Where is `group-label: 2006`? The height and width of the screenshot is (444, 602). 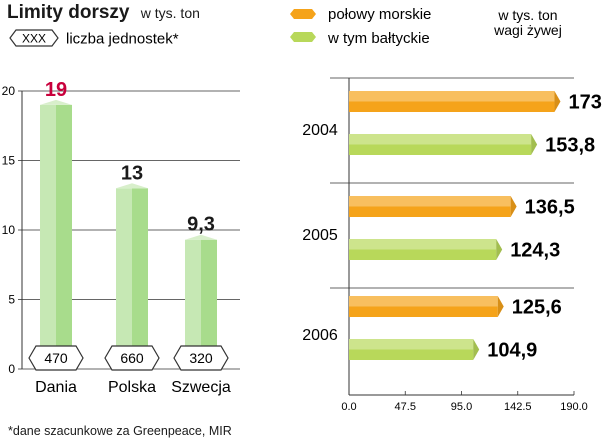
group-label: 2006 is located at coordinates (320, 335).